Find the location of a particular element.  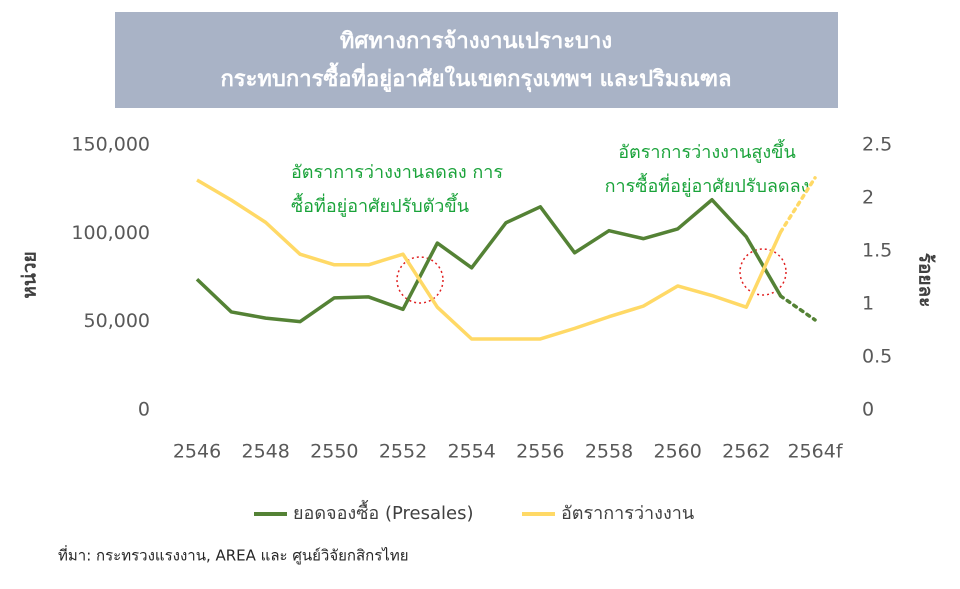

x-tick-label: 2558 is located at coordinates (609, 452).